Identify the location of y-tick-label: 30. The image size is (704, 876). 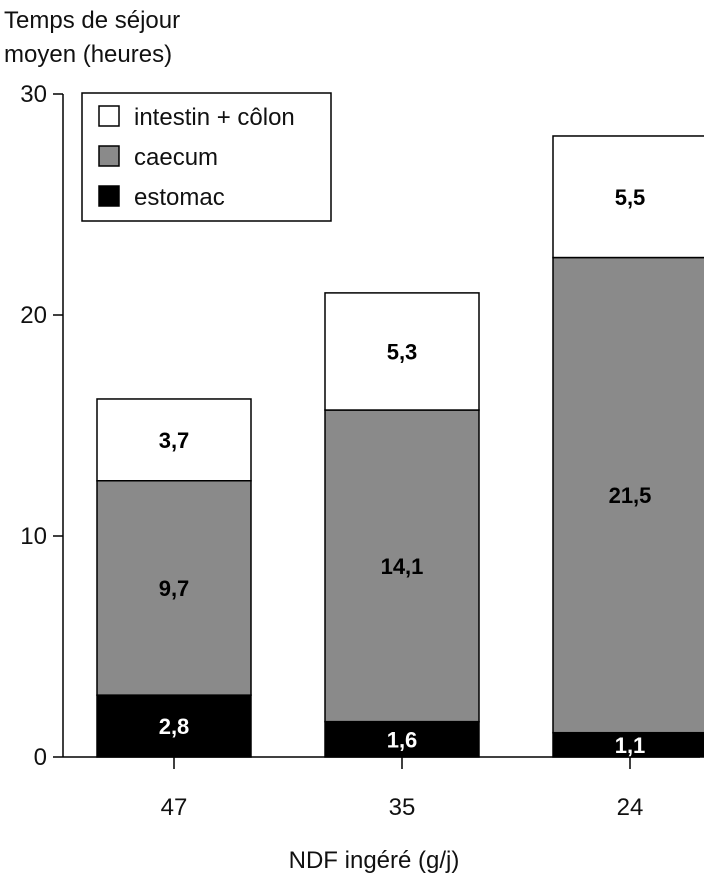
(33, 94).